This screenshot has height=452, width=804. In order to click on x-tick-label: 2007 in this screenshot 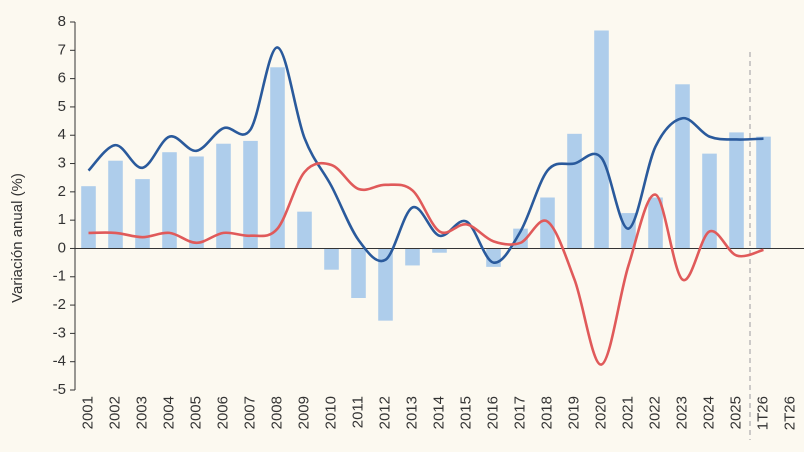, I will do `click(249, 412)`.